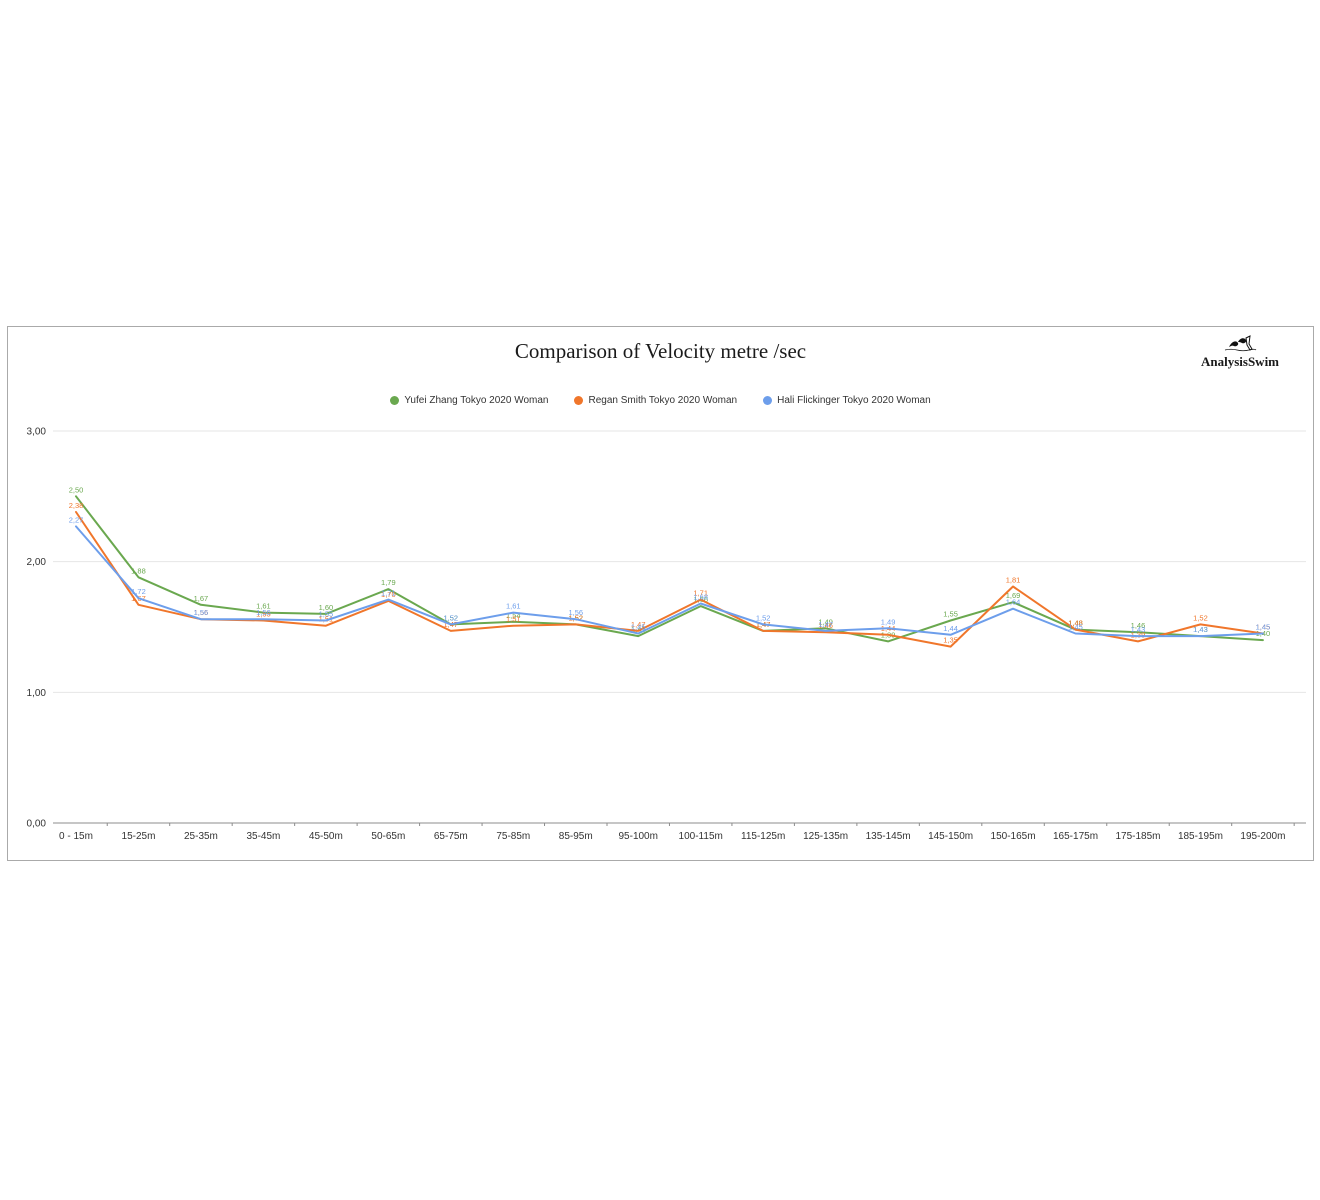 The width and height of the screenshot is (1320, 1200). Describe the element at coordinates (1013, 595) in the screenshot. I see `data-label: 1,69` at that location.